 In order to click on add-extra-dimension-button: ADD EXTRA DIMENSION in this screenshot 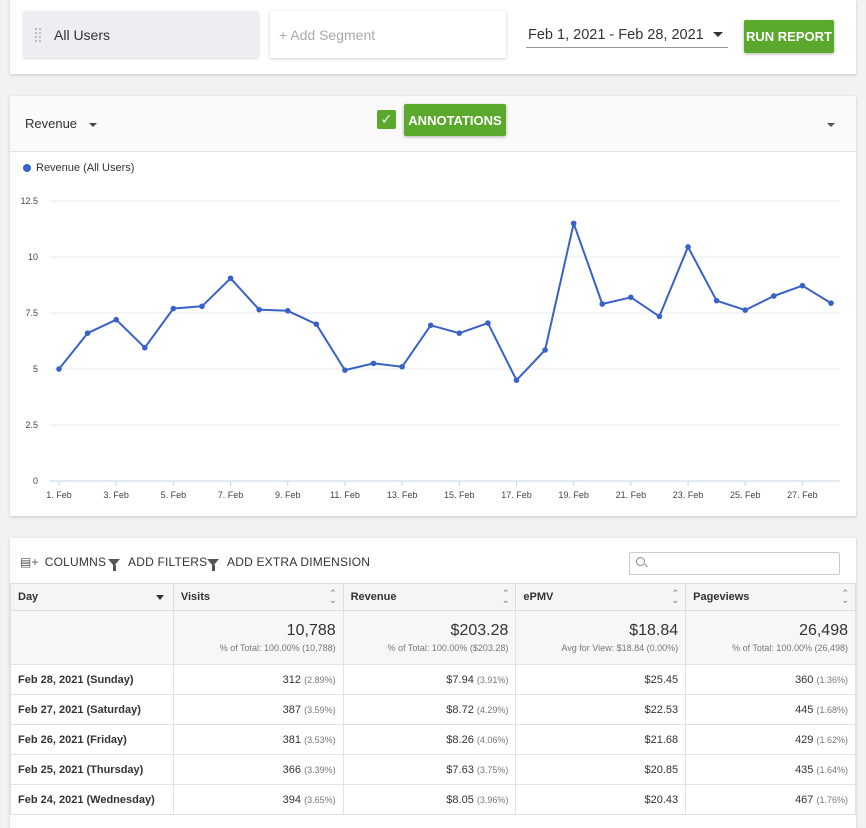, I will do `click(288, 563)`.